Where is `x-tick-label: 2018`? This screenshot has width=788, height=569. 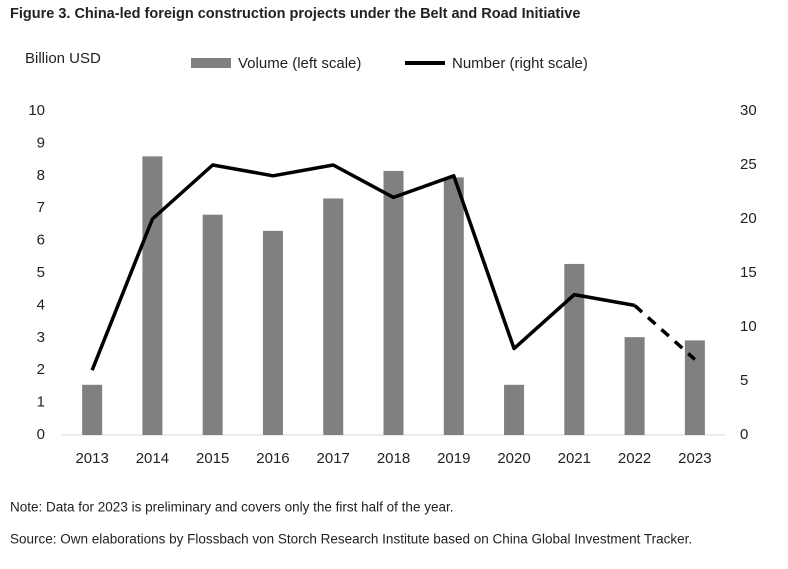
x-tick-label: 2018 is located at coordinates (393, 458).